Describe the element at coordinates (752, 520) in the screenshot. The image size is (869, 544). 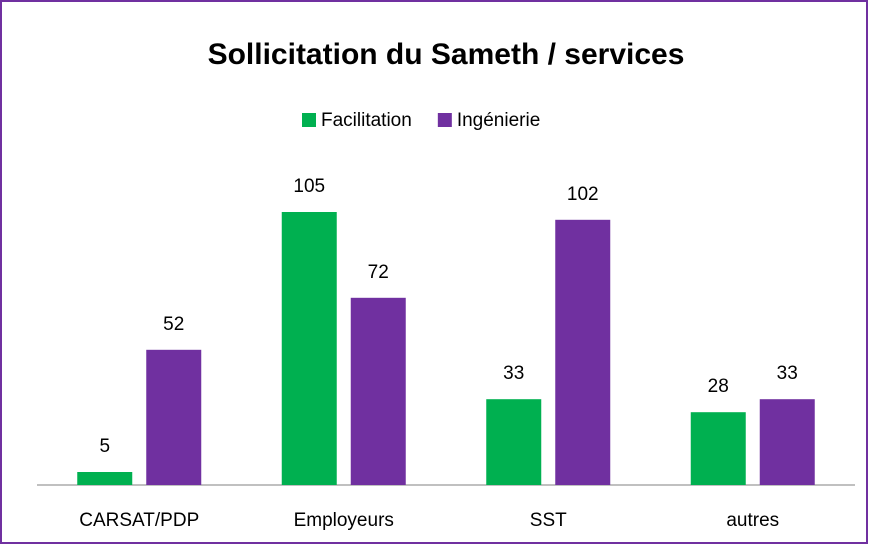
I see `x-tick-label: autres` at that location.